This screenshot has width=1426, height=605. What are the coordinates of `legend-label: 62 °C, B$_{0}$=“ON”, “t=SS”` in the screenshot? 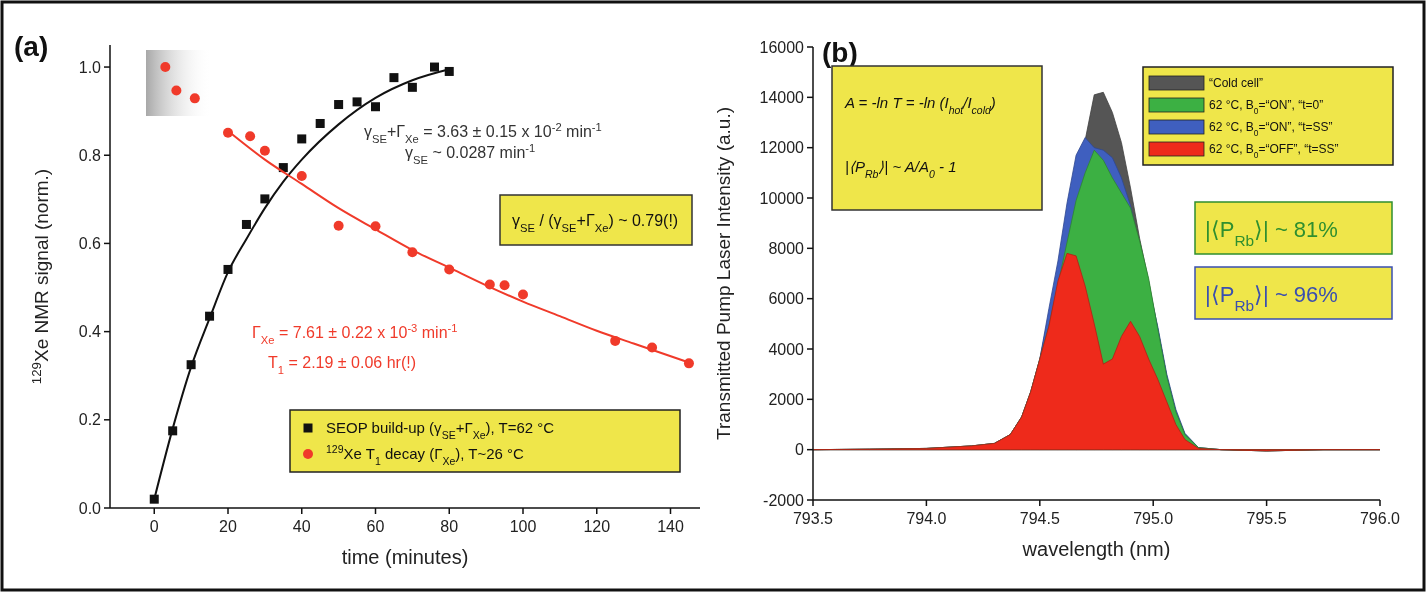 It's located at (1271, 129).